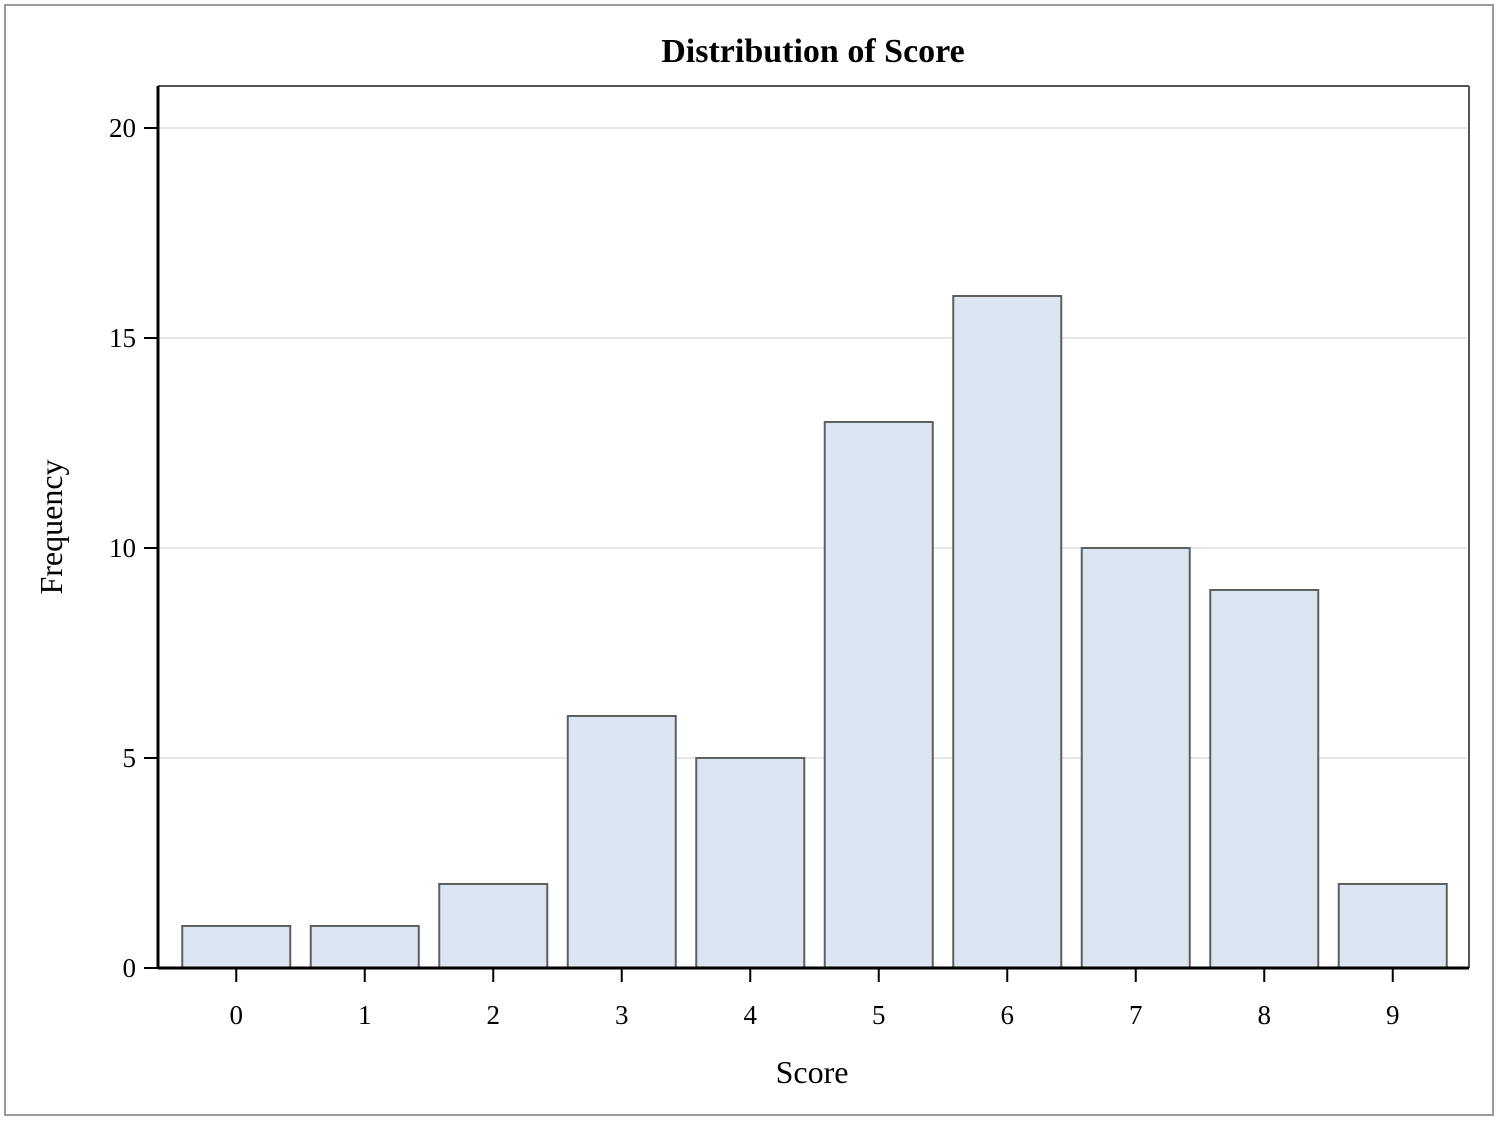  I want to click on y-axis-label: Frequency, so click(51, 526).